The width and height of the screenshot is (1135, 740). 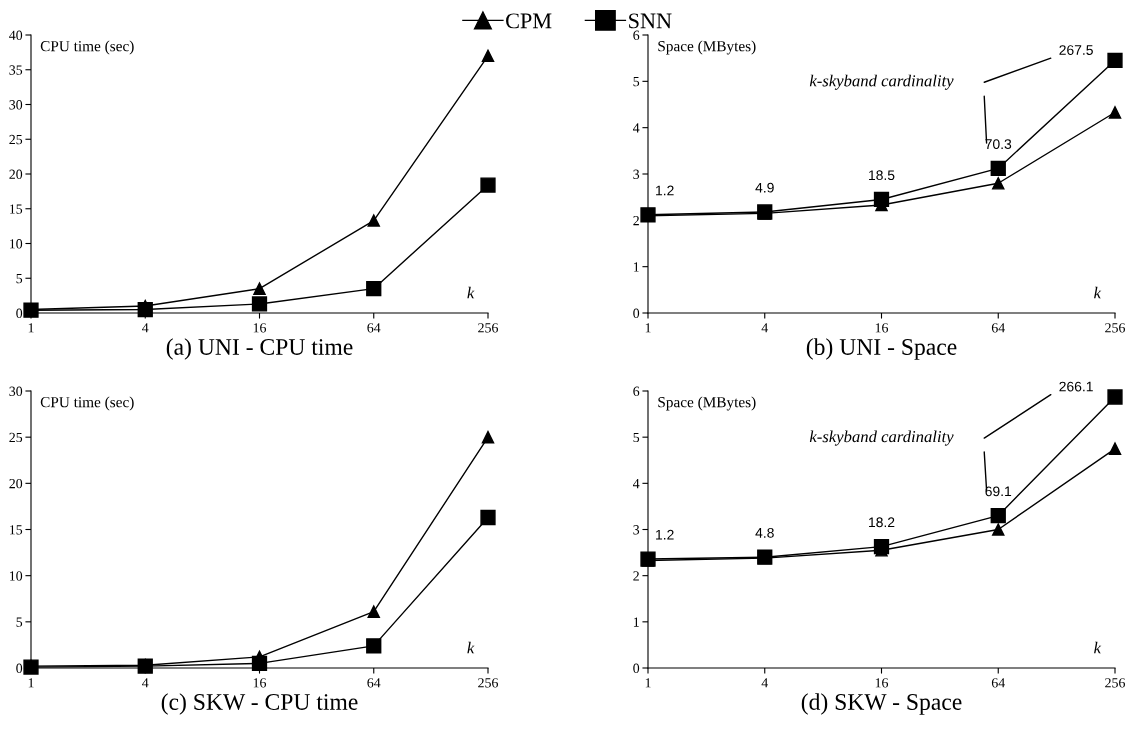 I want to click on text: (b) UNI - Space, so click(x=881, y=349).